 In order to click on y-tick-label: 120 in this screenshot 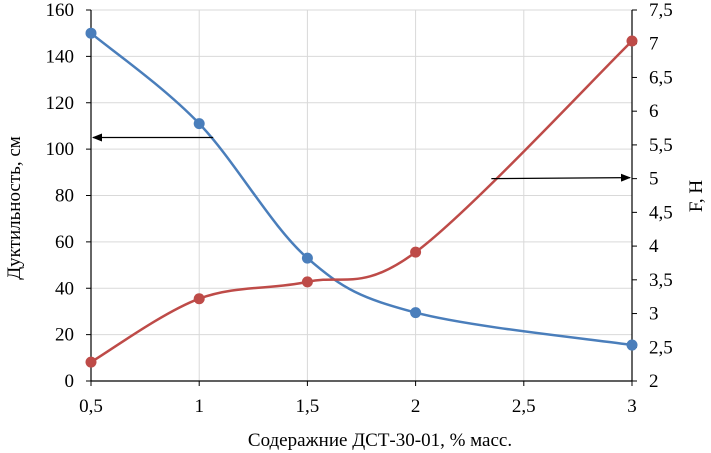, I will do `click(60, 103)`.